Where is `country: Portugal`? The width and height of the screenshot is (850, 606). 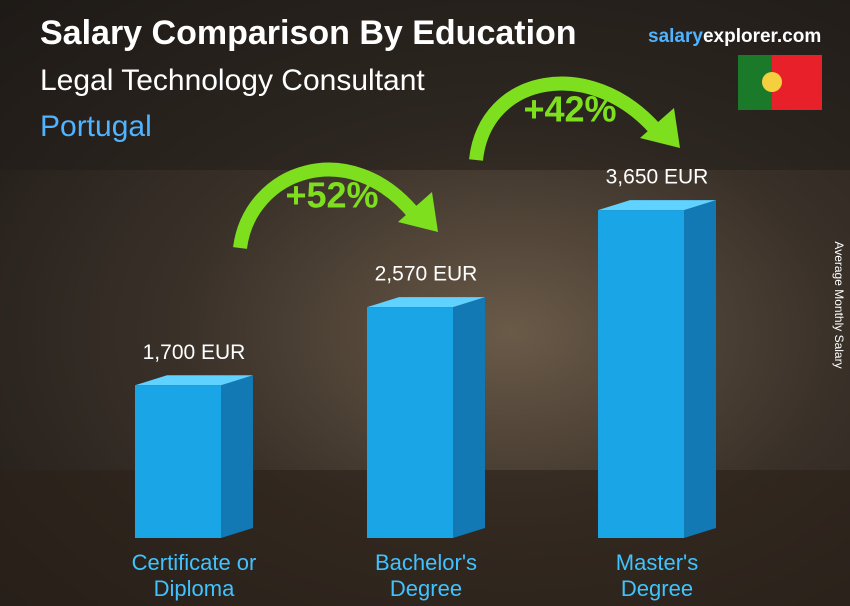
country: Portugal is located at coordinates (96, 126).